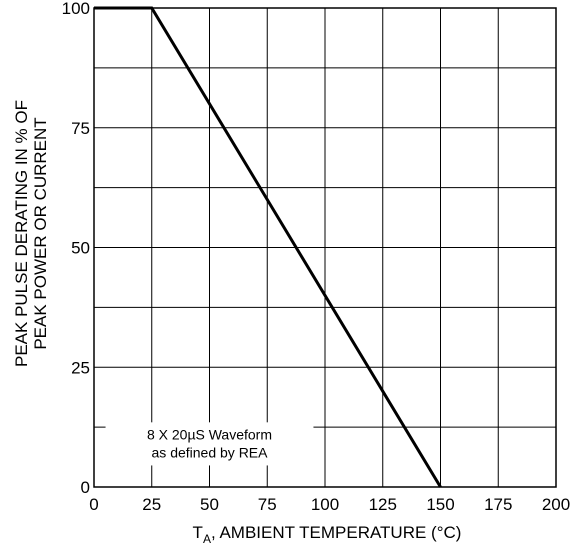  I want to click on x-tick-labels: 0 25 50 75 100 125 150 175 200, so click(329, 504).